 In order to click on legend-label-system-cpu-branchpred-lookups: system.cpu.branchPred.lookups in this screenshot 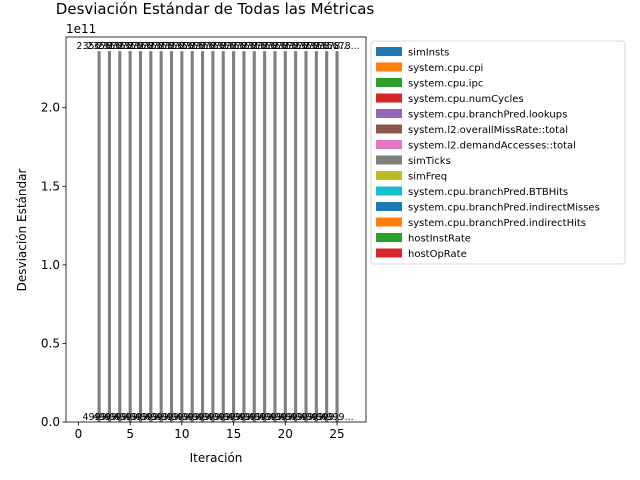, I will do `click(487, 115)`.